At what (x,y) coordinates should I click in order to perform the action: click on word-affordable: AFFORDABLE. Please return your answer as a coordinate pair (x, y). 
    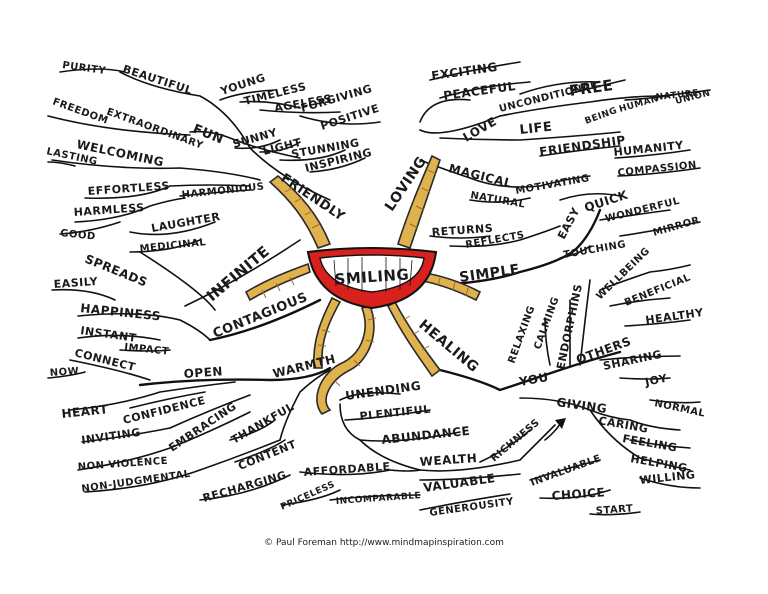
    Looking at the image, I should click on (347, 469).